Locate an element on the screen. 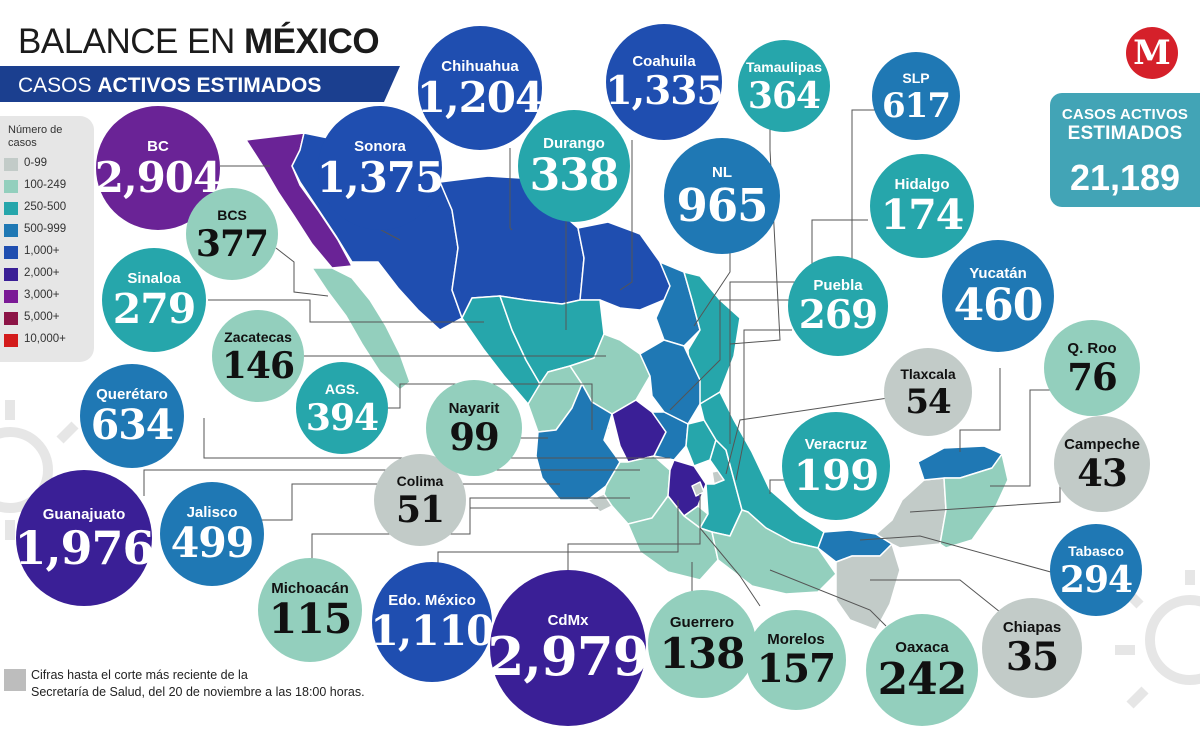 Image resolution: width=1200 pixels, height=747 pixels. legend-label: 2,000+ is located at coordinates (42, 273).